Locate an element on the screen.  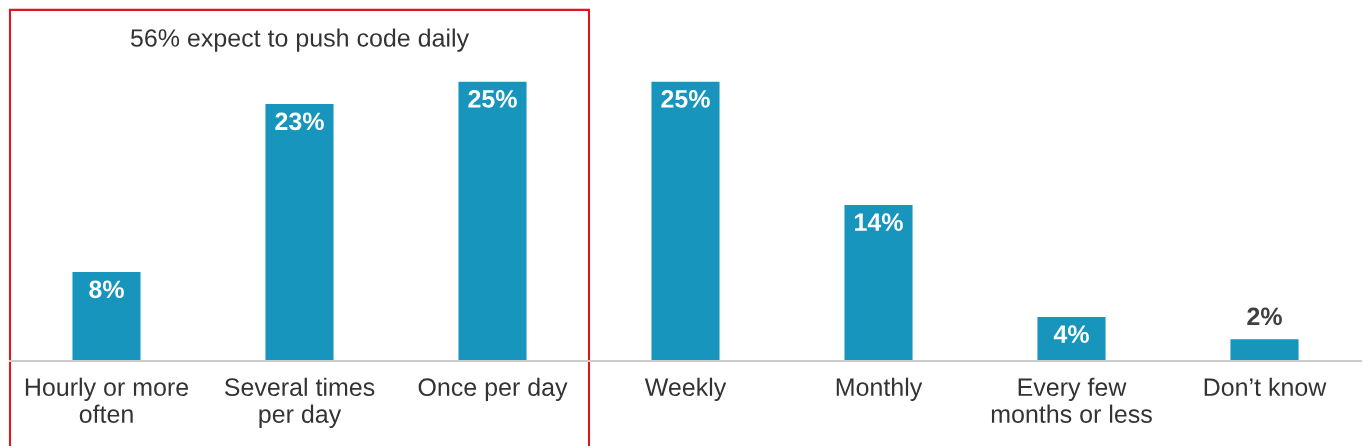
data-label: 2% is located at coordinates (1264, 316).